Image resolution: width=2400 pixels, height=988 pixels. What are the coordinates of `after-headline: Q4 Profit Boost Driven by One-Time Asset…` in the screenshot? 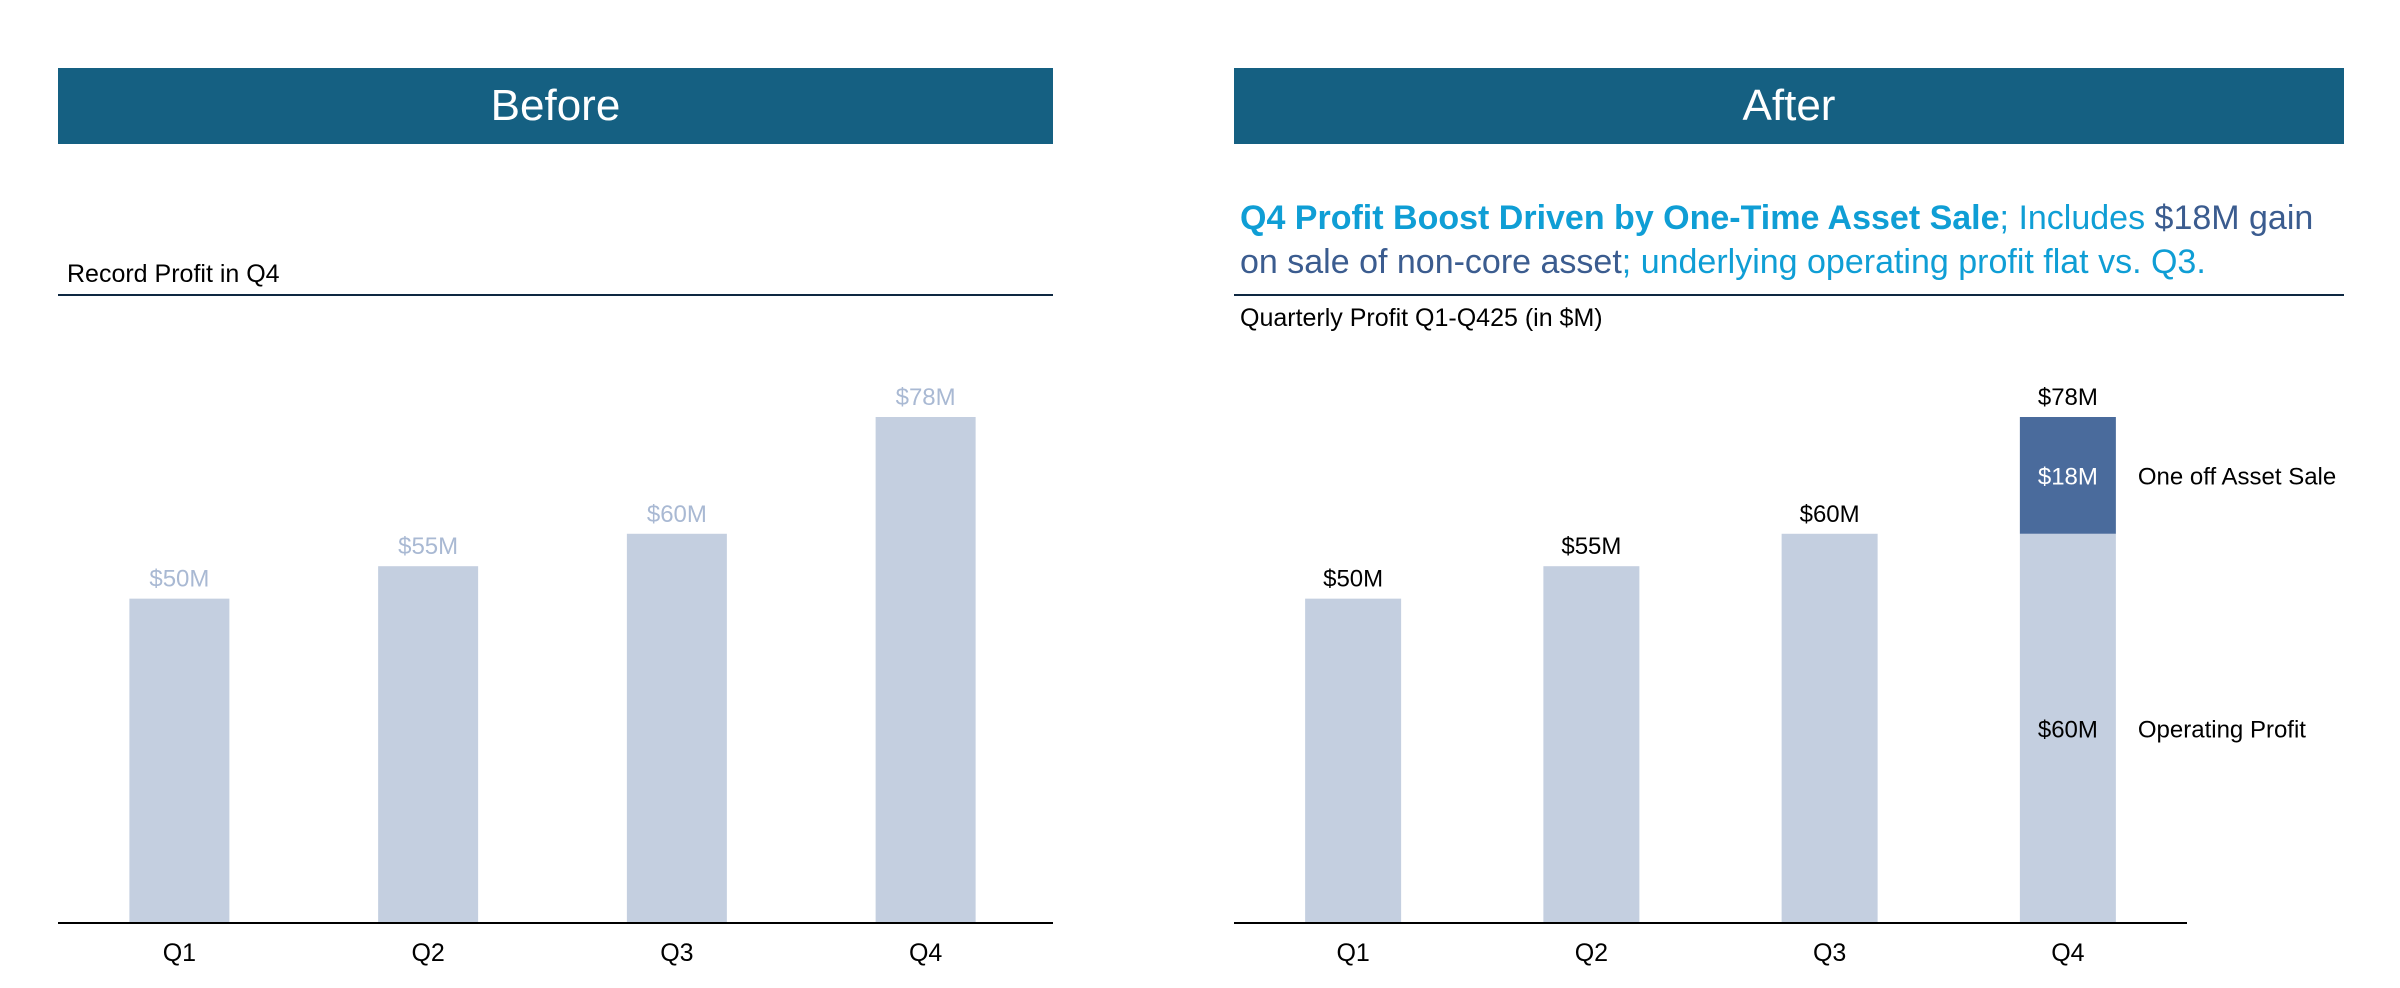 It's located at (1795, 240).